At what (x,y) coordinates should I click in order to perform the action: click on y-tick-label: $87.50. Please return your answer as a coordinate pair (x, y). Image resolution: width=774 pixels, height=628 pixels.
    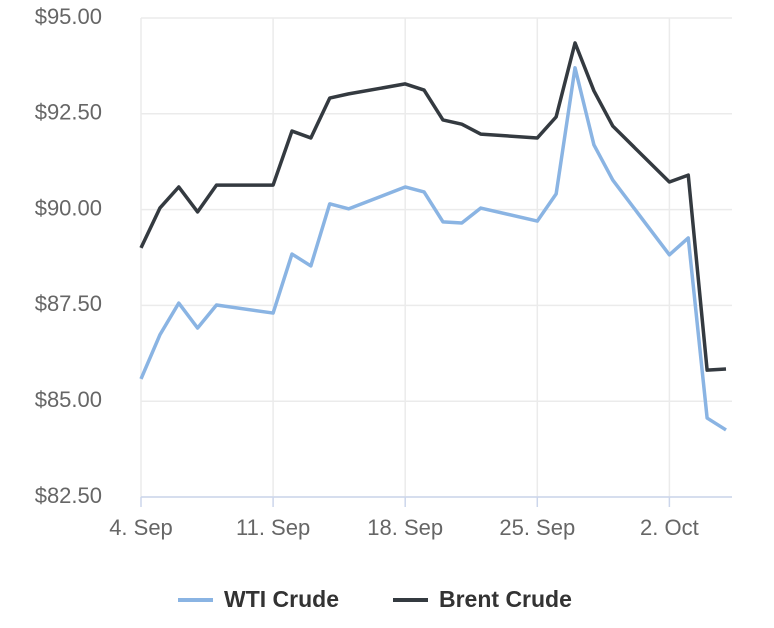
    Looking at the image, I should click on (68, 303).